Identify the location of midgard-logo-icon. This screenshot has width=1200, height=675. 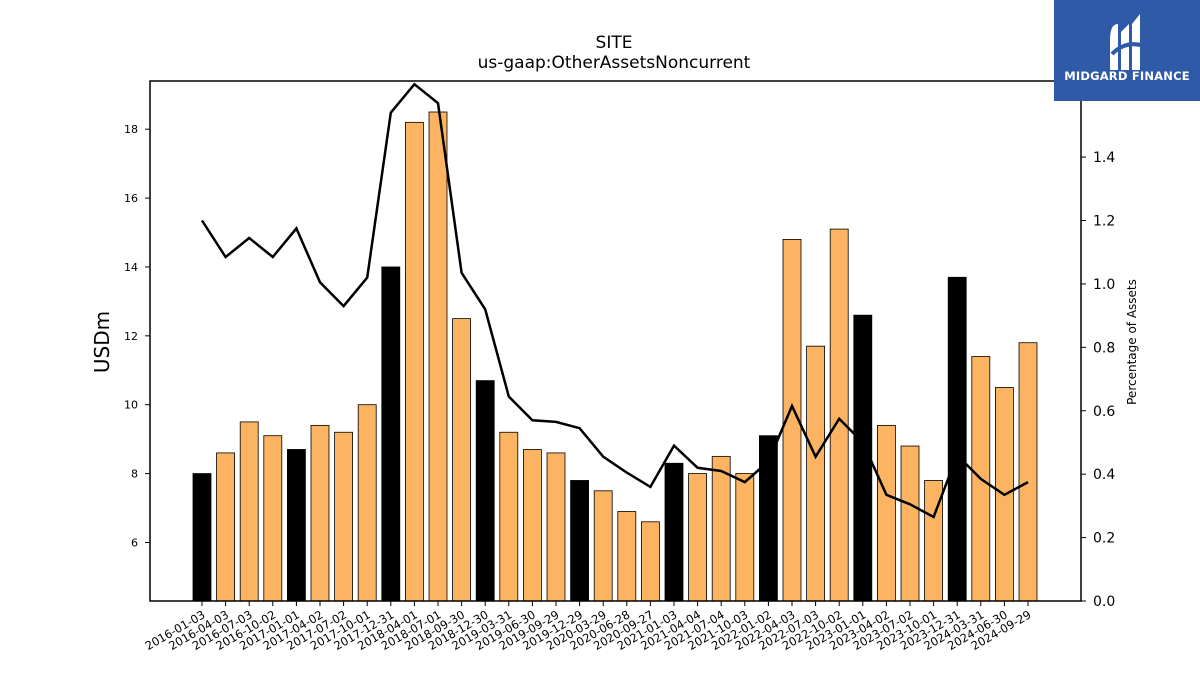
(1127, 42).